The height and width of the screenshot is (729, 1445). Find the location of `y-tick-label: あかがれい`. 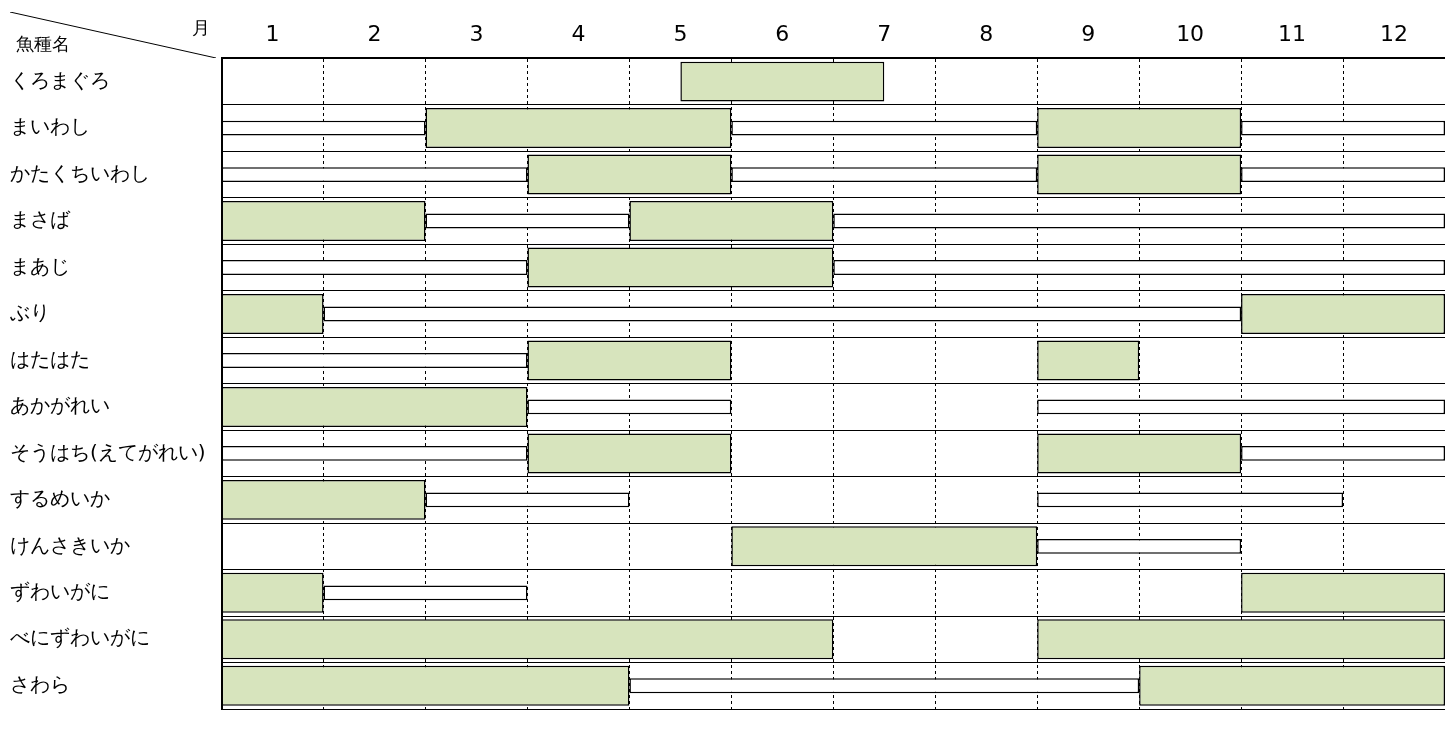

y-tick-label: あかがれい is located at coordinates (60, 405).